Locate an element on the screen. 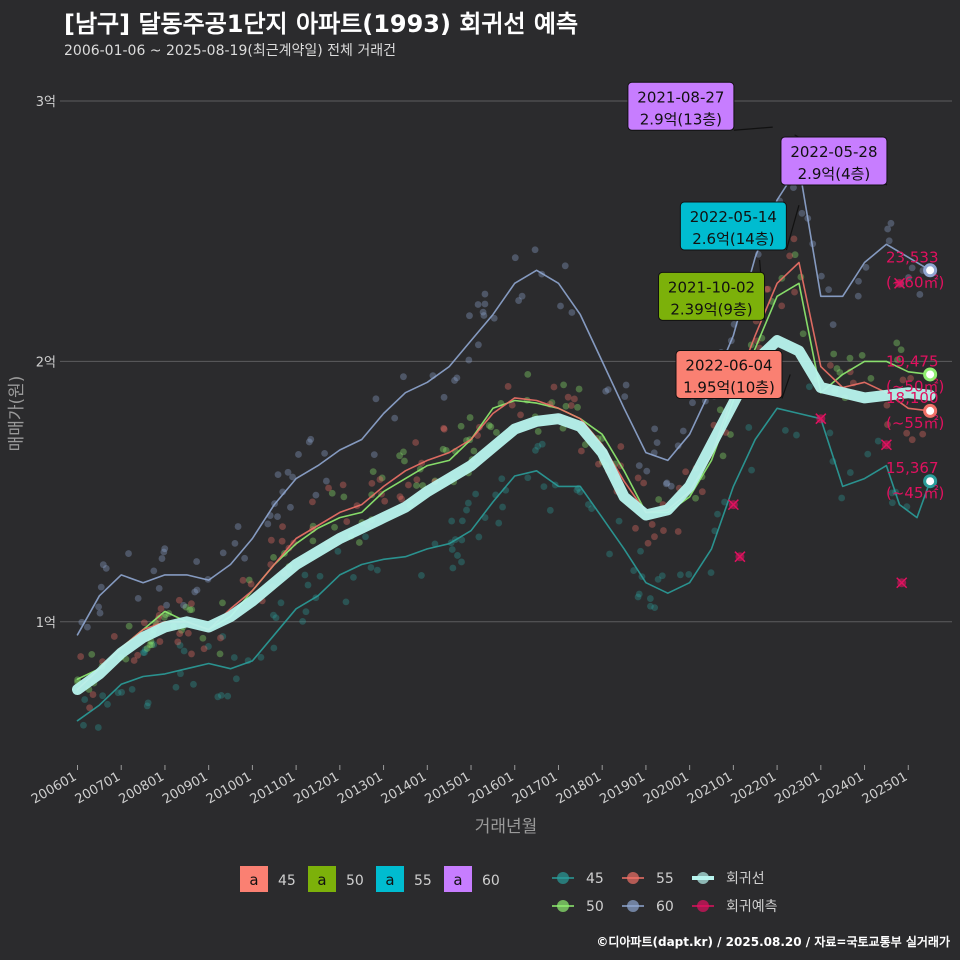 This screenshot has width=960, height=960. end-label-area: (~60㎡) is located at coordinates (915, 282).